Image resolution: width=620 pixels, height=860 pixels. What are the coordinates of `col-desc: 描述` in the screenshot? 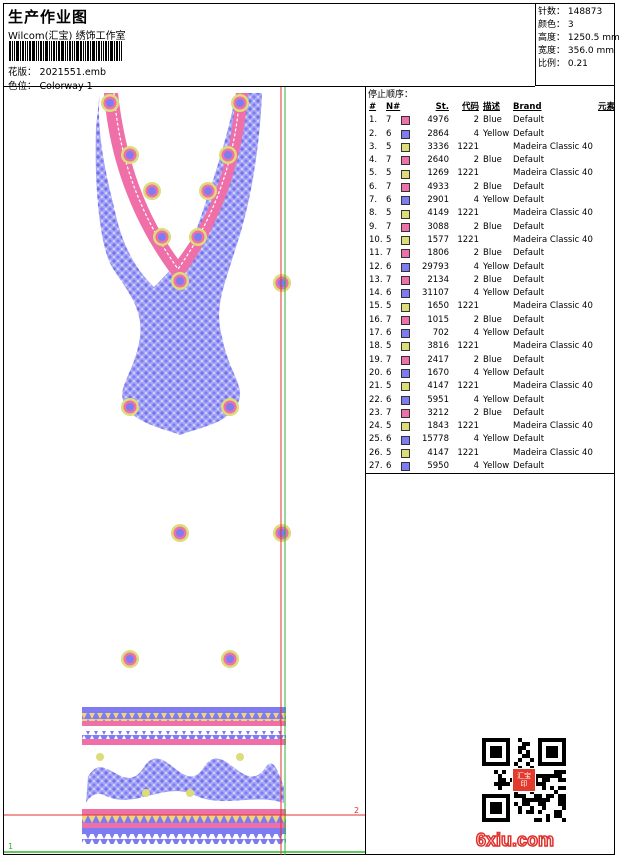 It's located at (492, 107).